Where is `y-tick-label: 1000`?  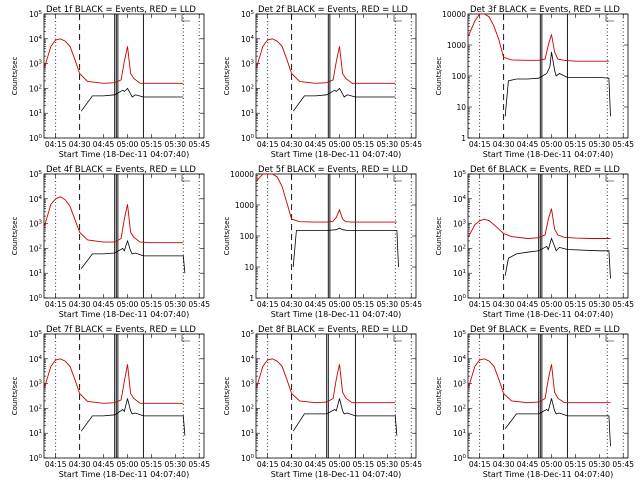
y-tick-label: 1000 is located at coordinates (456, 45).